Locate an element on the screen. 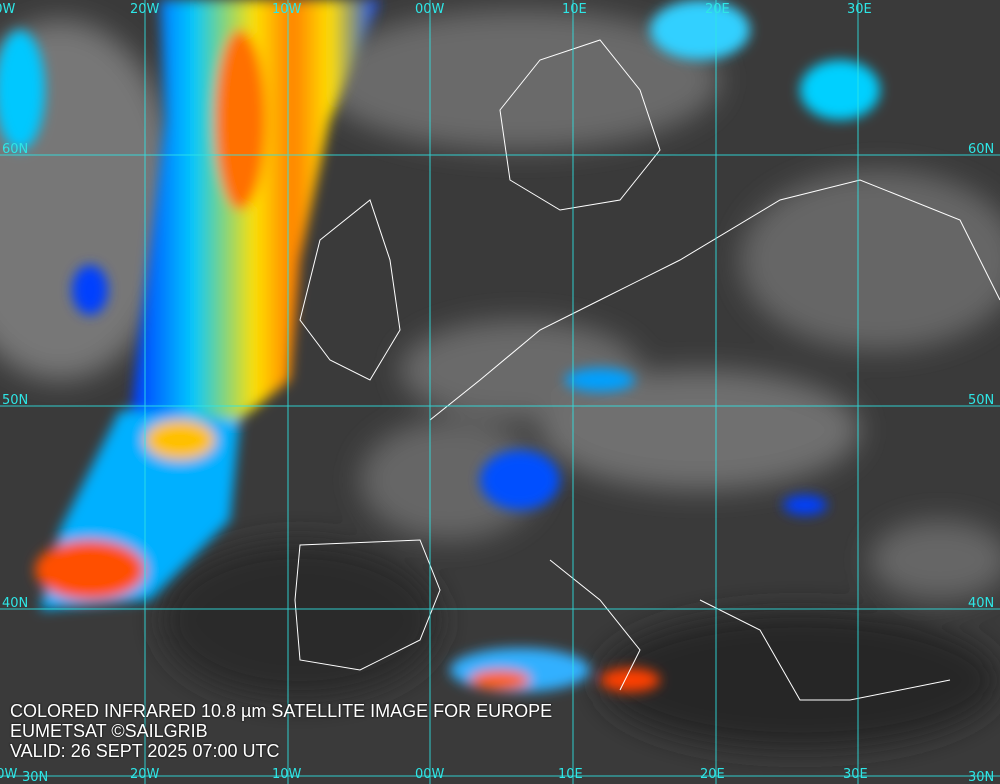 This screenshot has height=784, width=1000. bottom-lon-label: 20W is located at coordinates (145, 774).